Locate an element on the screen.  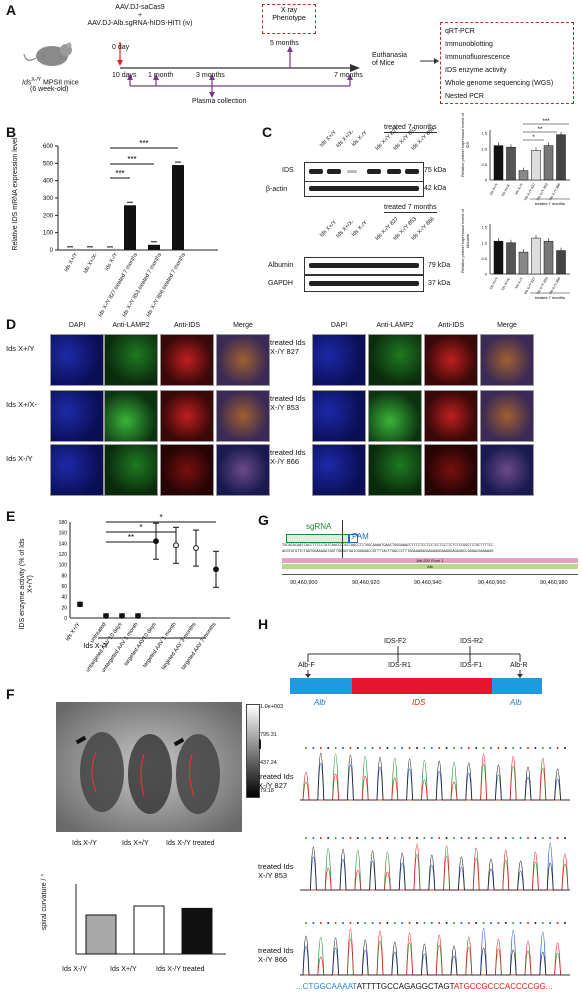
c-row-albumin: Albumin is located at coordinates (281, 265).